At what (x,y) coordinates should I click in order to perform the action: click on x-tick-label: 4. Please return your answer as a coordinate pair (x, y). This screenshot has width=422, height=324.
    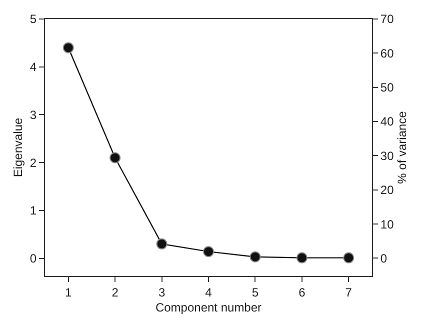
    Looking at the image, I should click on (208, 292).